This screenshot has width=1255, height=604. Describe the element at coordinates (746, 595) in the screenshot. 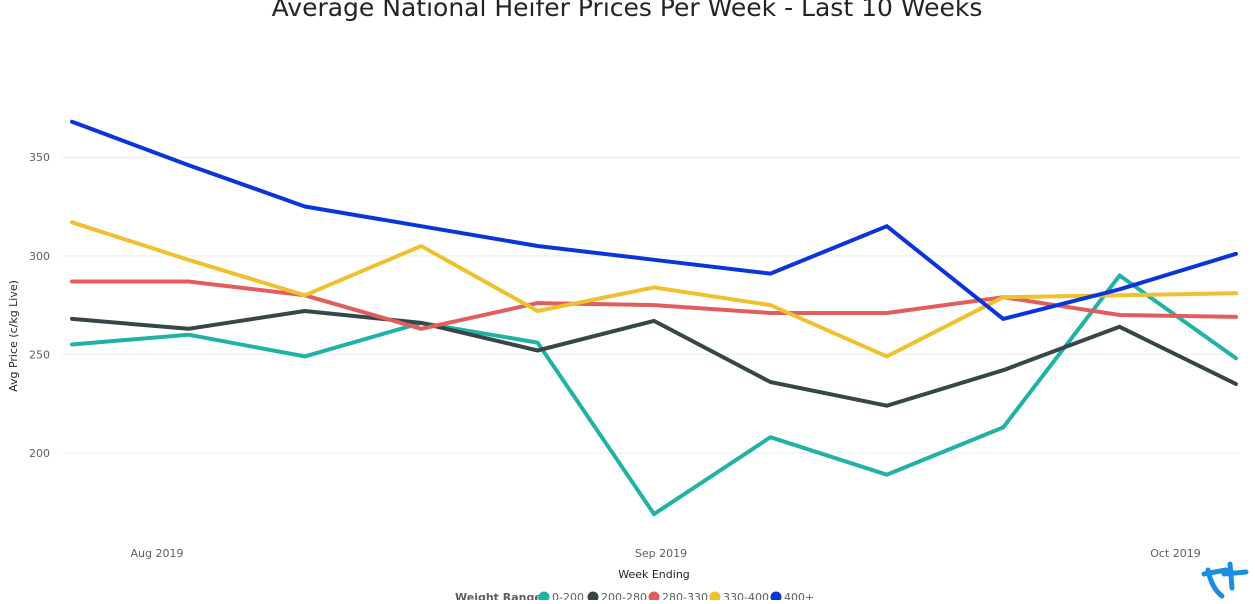

I see `legend-label: 330-400` at that location.